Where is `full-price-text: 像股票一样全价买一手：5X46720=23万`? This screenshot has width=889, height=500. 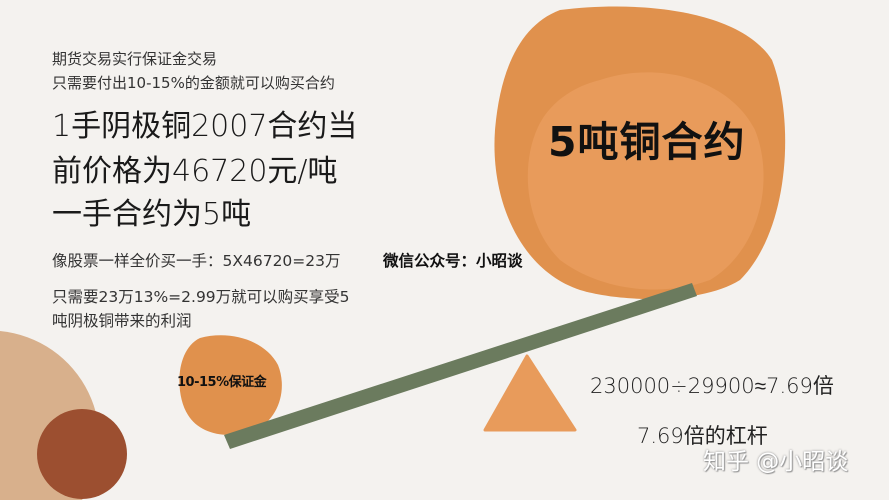
full-price-text: 像股票一样全价买一手：5X46720=23万 is located at coordinates (196, 261).